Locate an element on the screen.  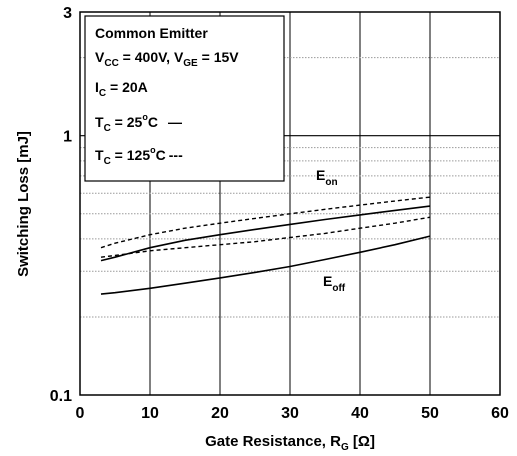
x-tick-labels: 0 10 20 30 40 50 60 is located at coordinates (292, 413).